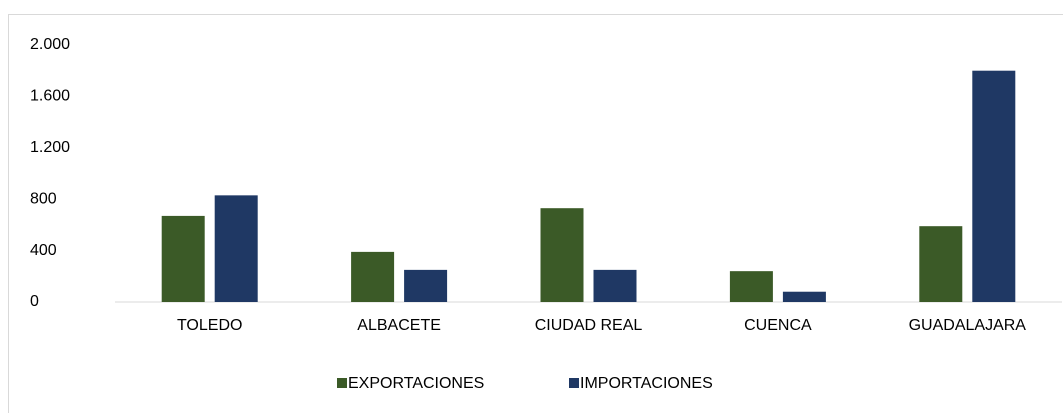 This screenshot has height=418, width=1063. What do you see at coordinates (968, 325) in the screenshot?
I see `x-tick-label: GUADALAJARA` at bounding box center [968, 325].